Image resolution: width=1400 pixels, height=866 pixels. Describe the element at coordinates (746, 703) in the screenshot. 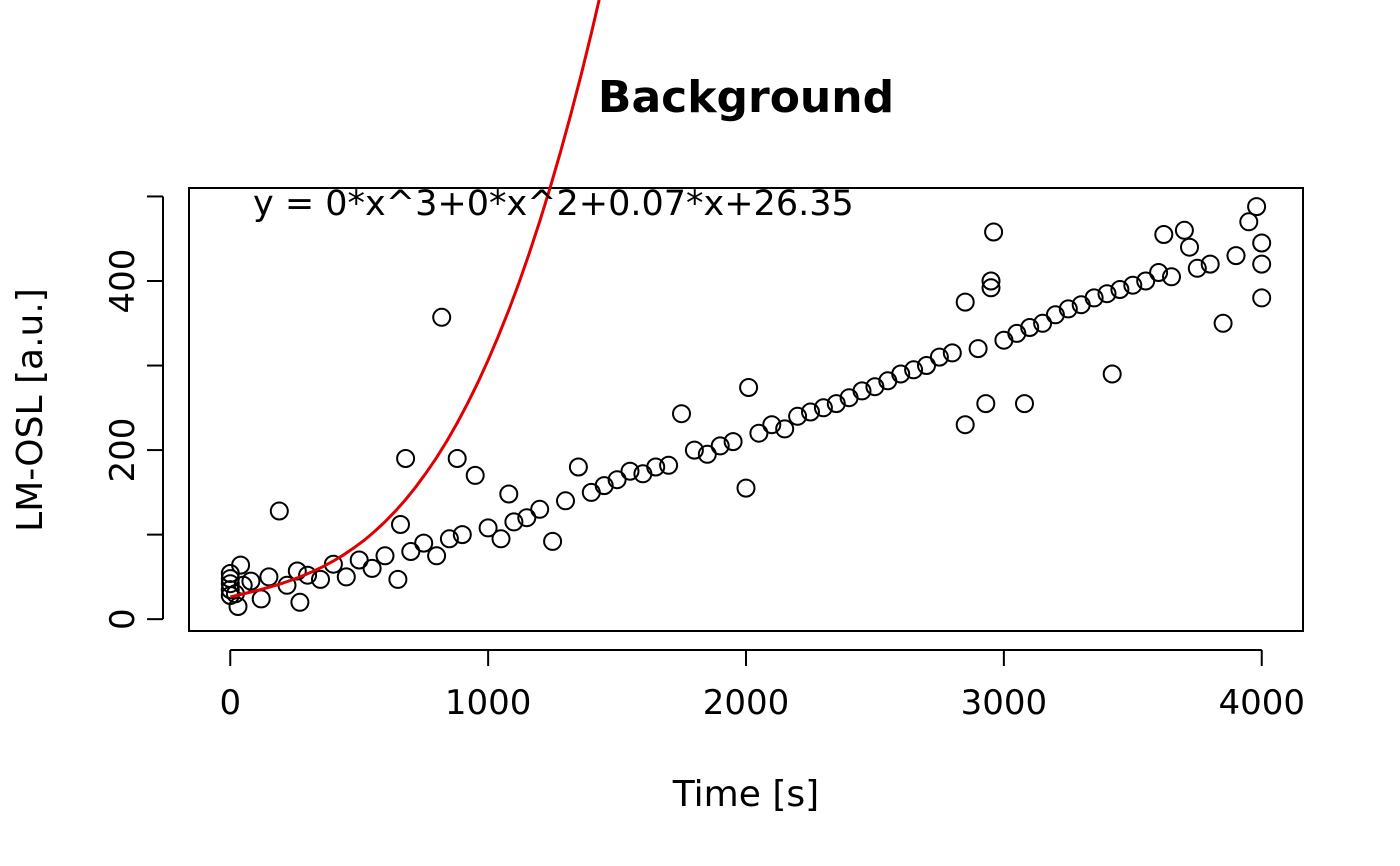

I see `x-tick-label-2000: 2000` at that location.